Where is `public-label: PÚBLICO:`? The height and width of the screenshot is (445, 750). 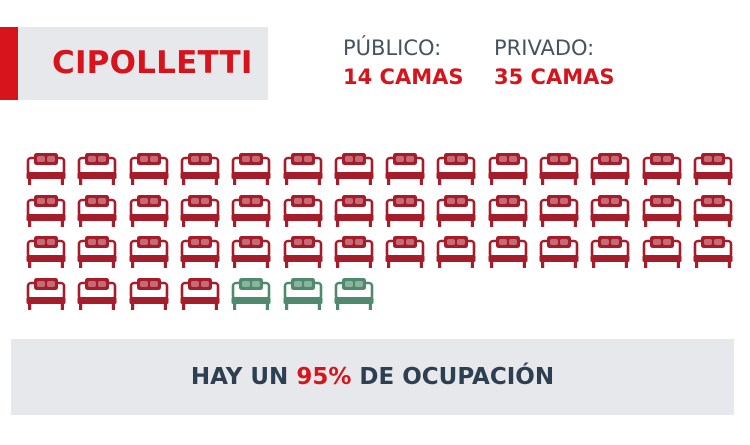 public-label: PÚBLICO: is located at coordinates (392, 48).